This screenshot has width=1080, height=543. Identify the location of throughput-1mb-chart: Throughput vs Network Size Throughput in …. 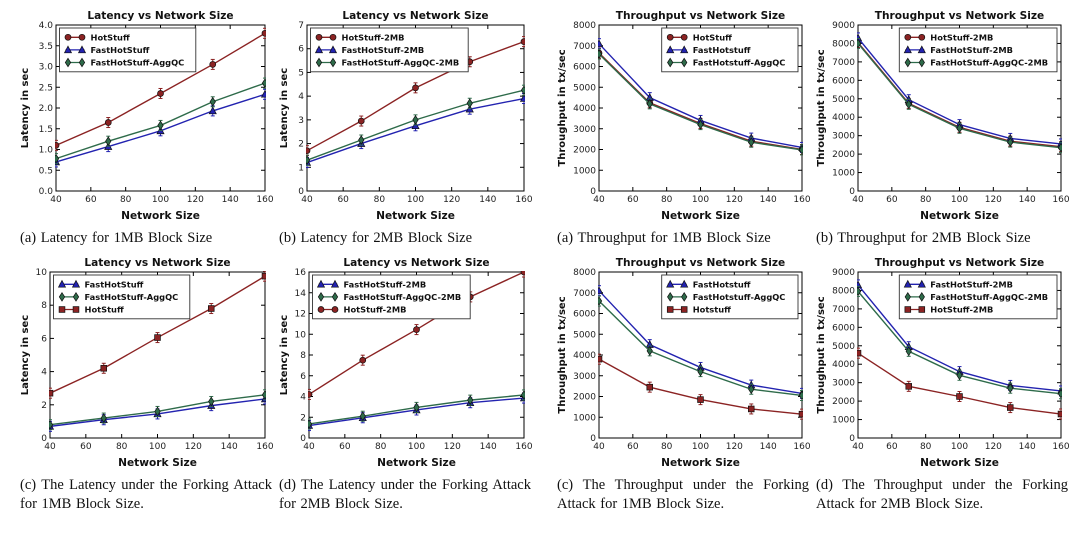
(684, 116).